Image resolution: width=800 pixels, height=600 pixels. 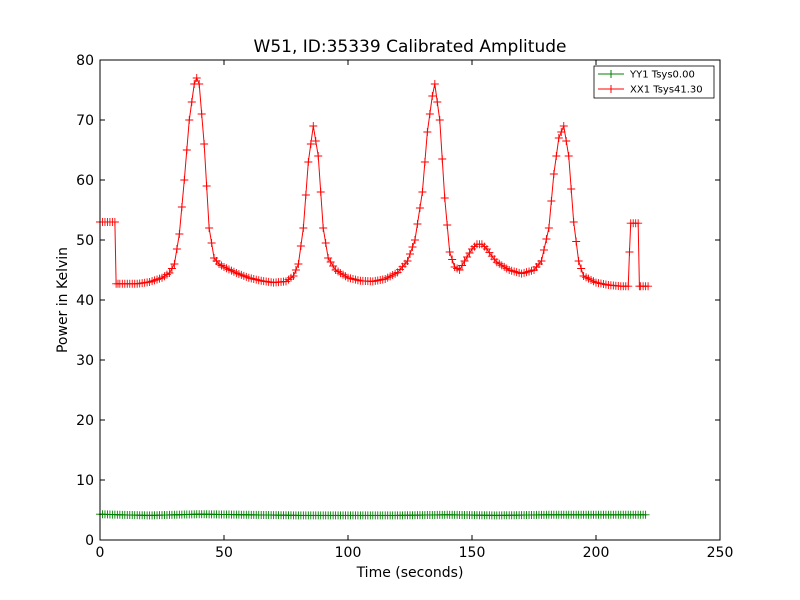 I want to click on y-tick-label: 10, so click(x=85, y=481).